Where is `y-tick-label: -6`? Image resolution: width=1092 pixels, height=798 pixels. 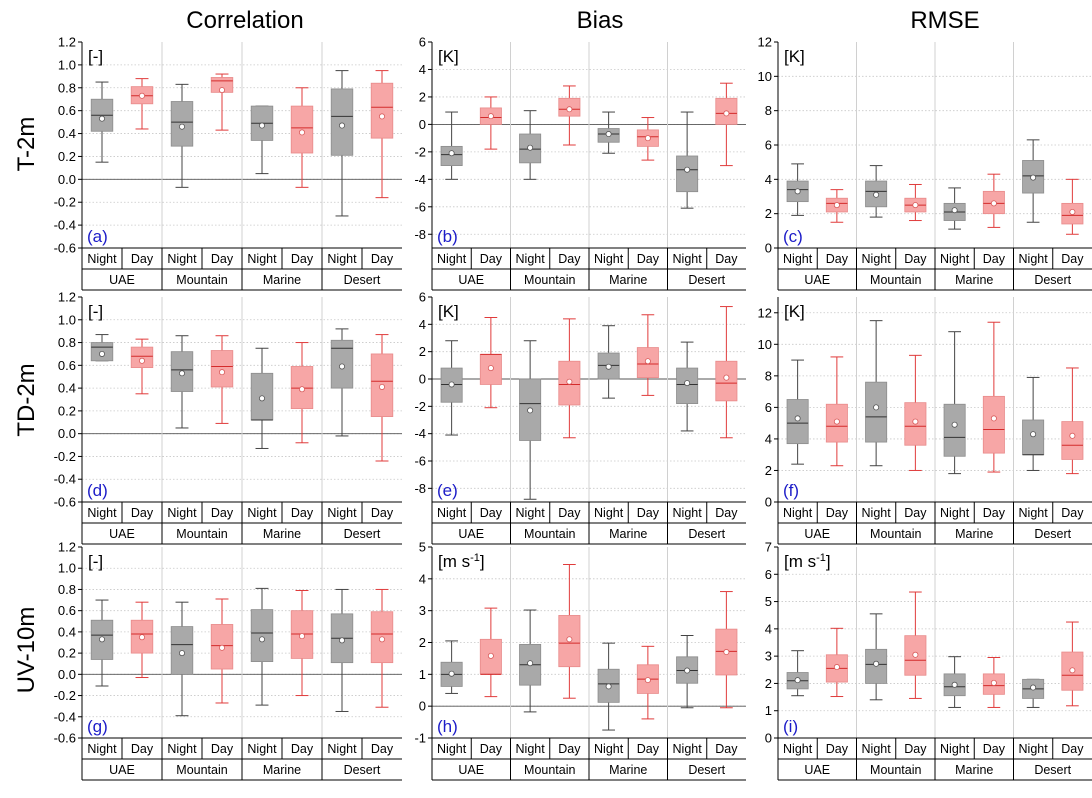
y-tick-label: -6 is located at coordinates (420, 461).